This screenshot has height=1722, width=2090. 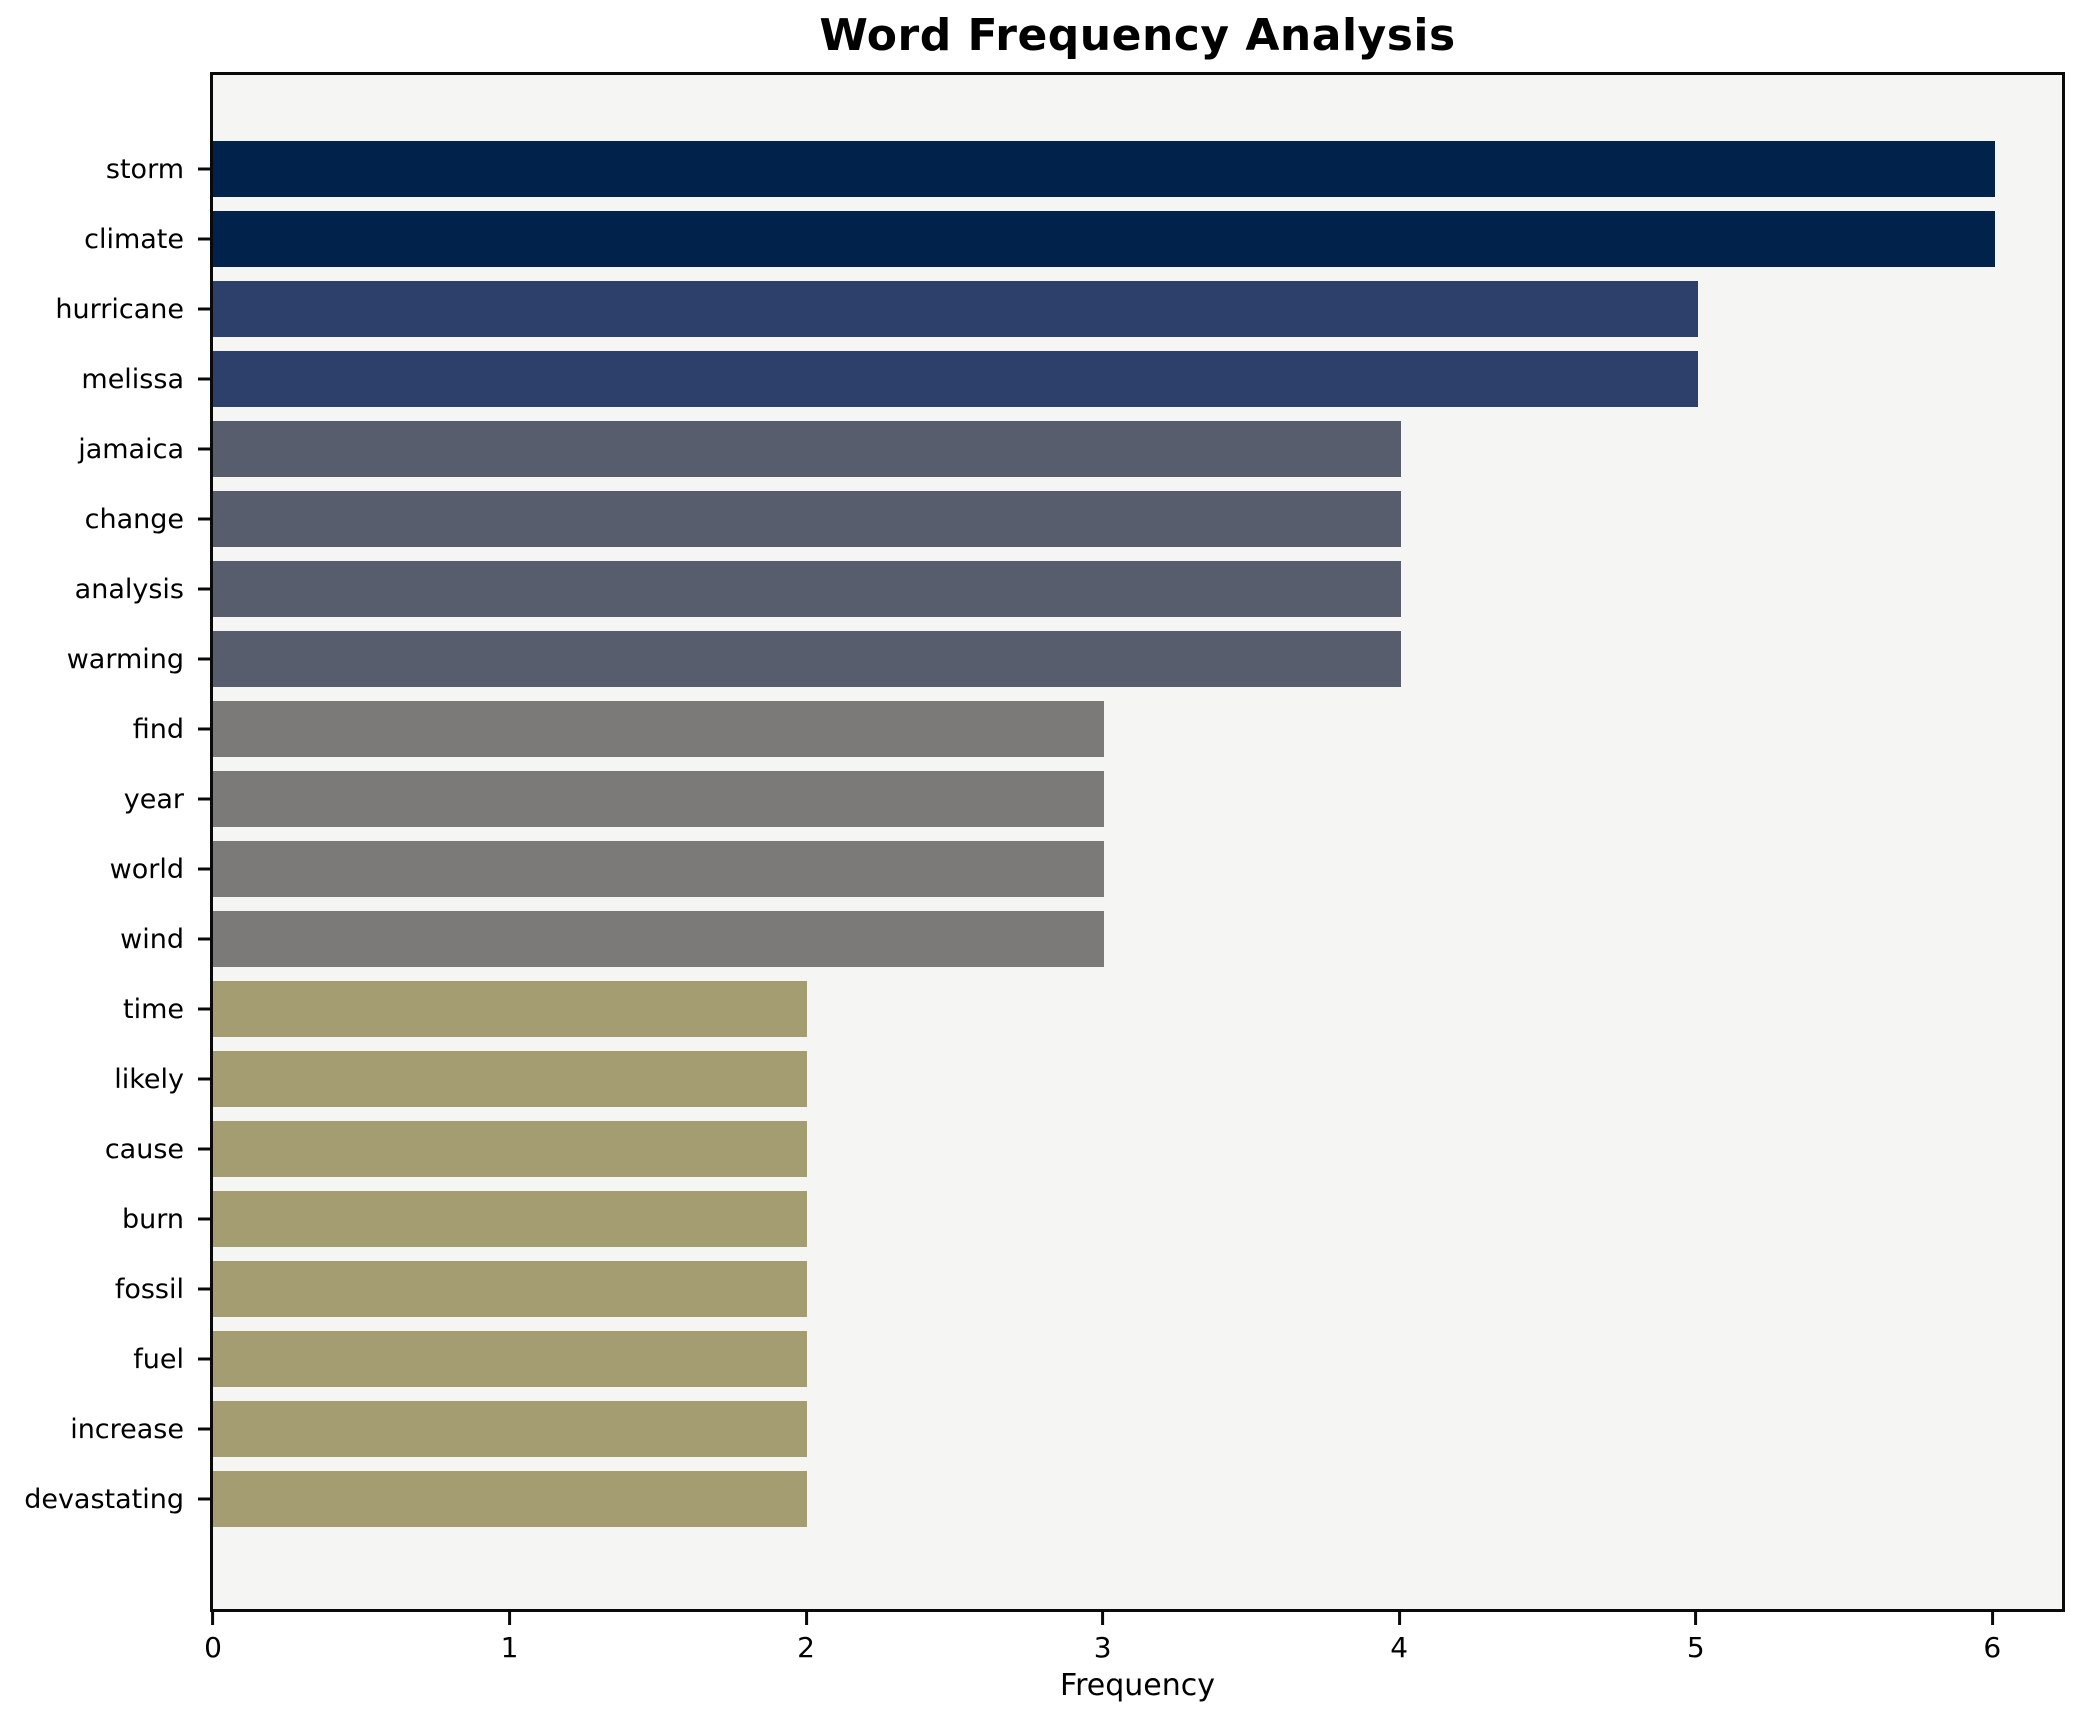 What do you see at coordinates (204, 869) in the screenshot?
I see `y-tick-mark-world` at bounding box center [204, 869].